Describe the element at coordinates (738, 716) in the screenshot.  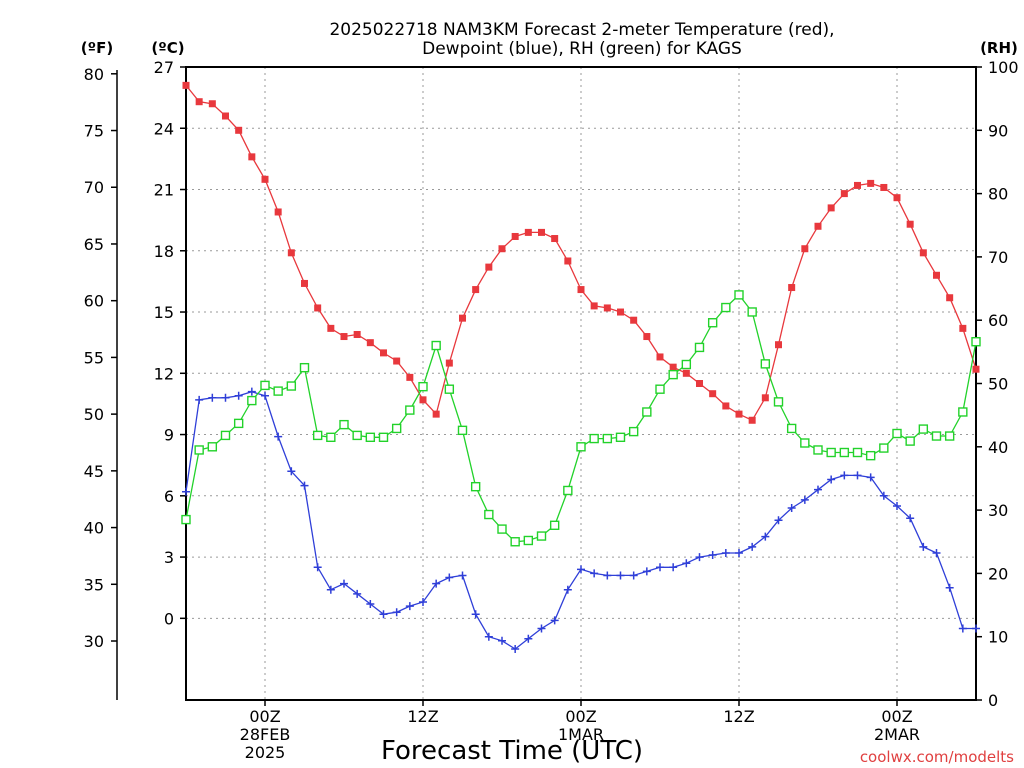
I see `time-tick-label: 12Z` at that location.